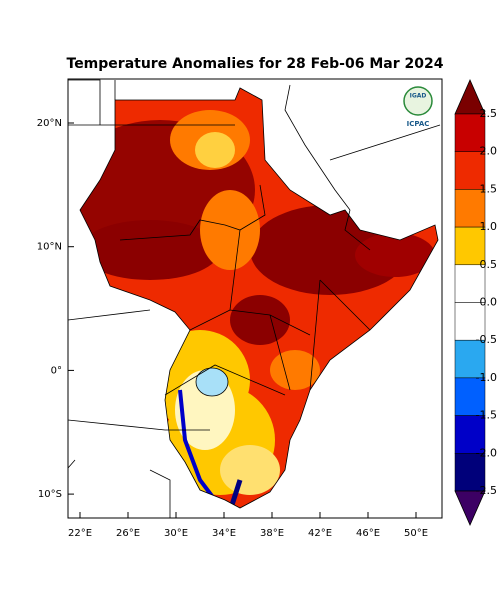 This screenshot has width=500, height=600. I want to click on colorbar-label: -1.0, so click(486, 377).